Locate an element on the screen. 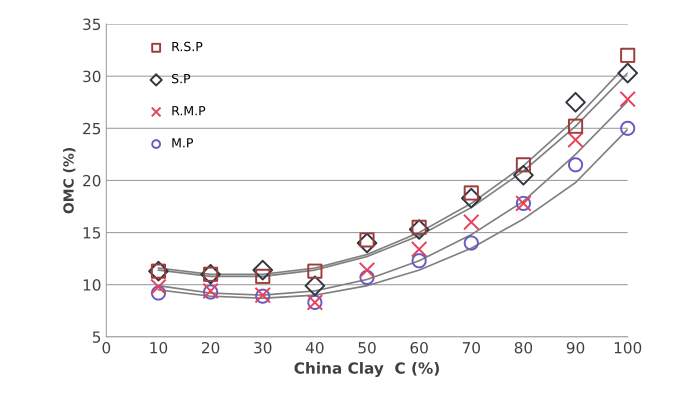  legend-label: M.P is located at coordinates (183, 143).